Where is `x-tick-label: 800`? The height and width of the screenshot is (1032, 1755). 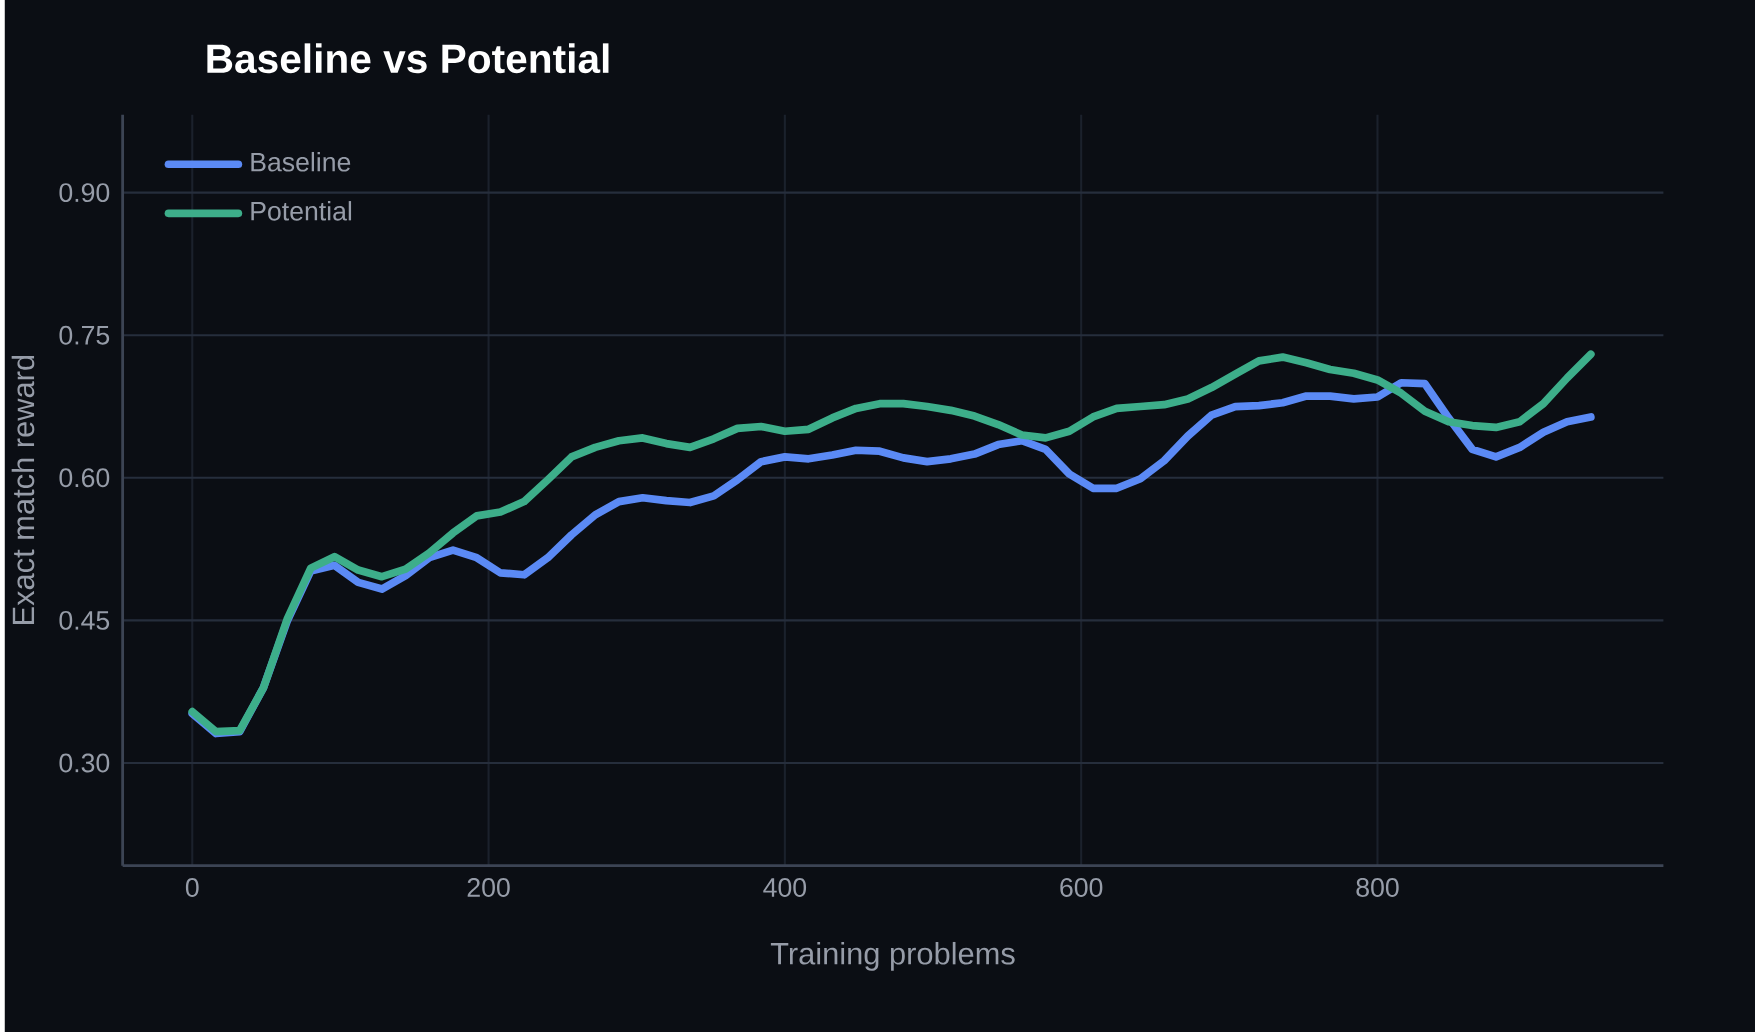 x-tick-label: 800 is located at coordinates (1377, 887).